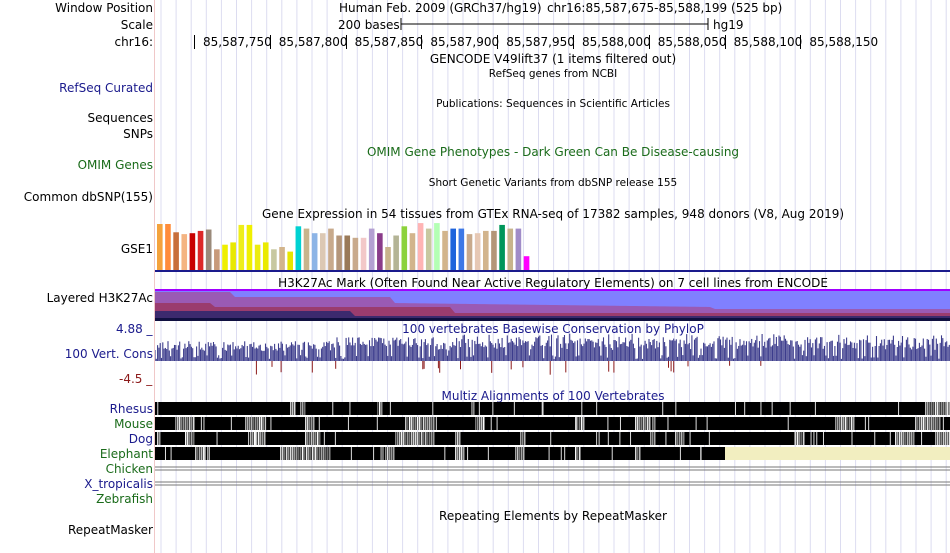 This screenshot has width=950, height=553. What do you see at coordinates (106, 88) in the screenshot?
I see `refseq-label: RefSeq Curated` at bounding box center [106, 88].